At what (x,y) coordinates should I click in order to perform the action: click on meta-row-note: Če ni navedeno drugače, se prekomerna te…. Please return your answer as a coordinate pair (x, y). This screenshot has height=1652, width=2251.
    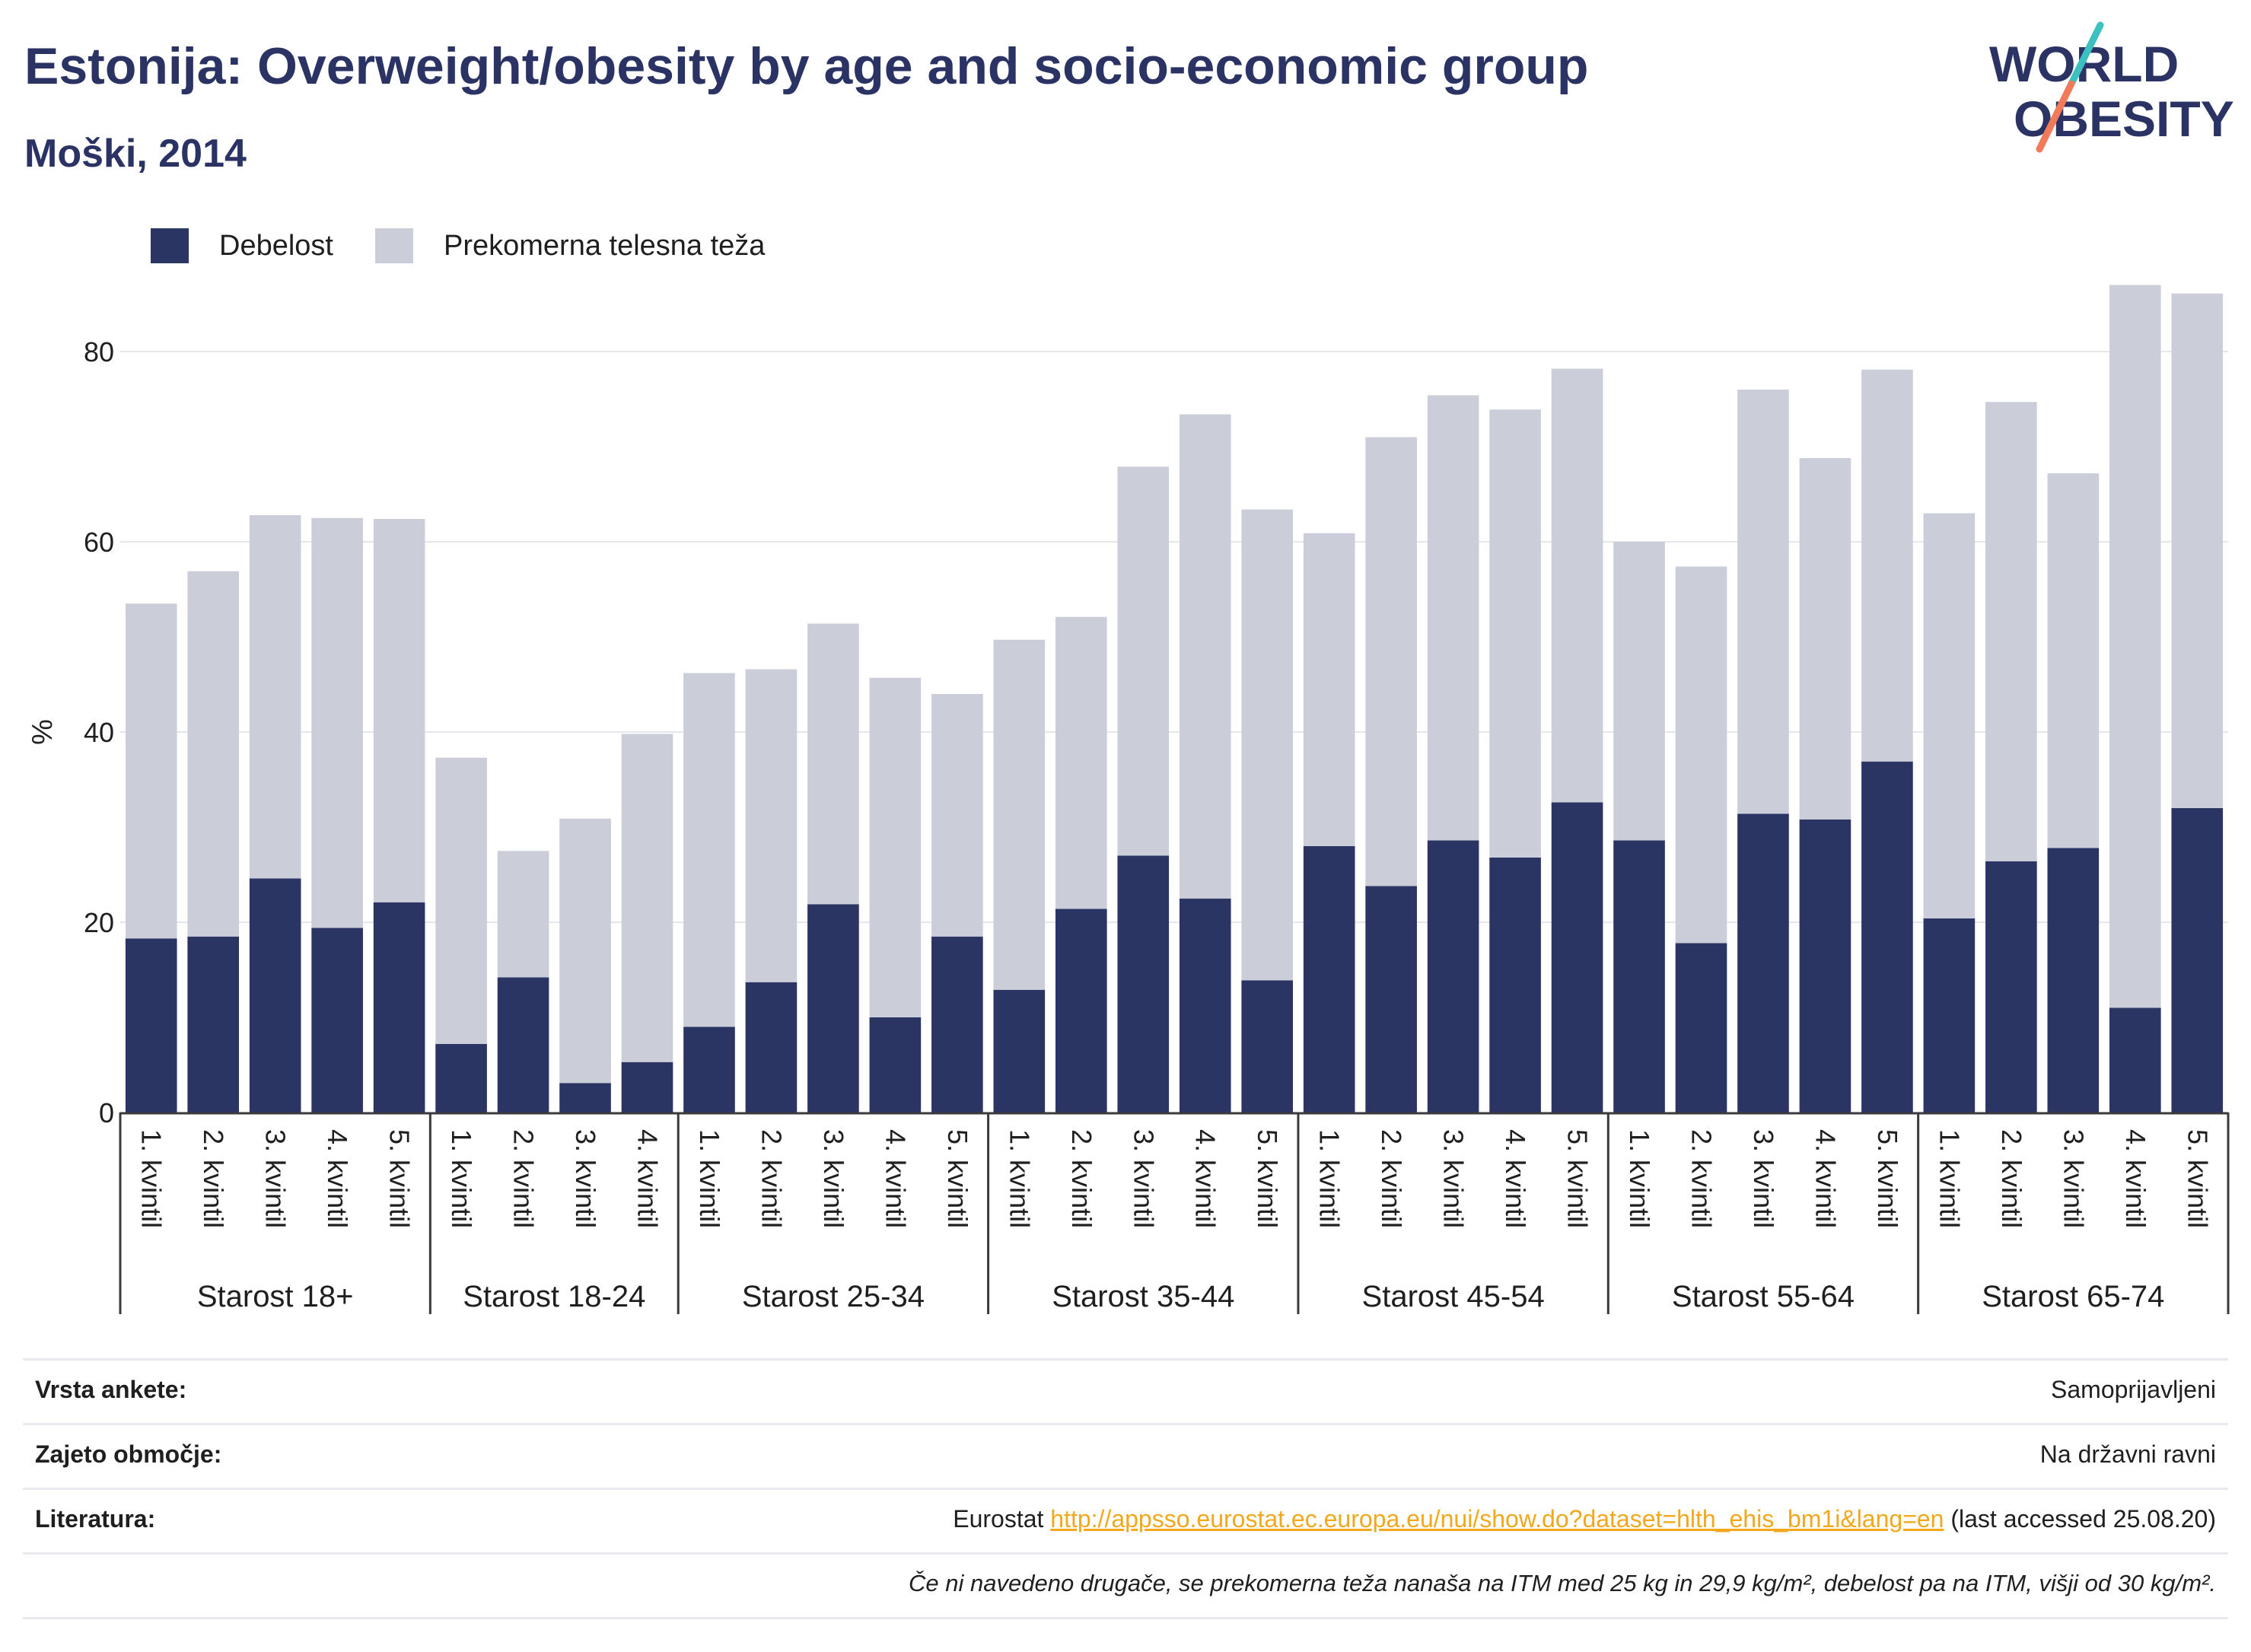
    Looking at the image, I should click on (1125, 1585).